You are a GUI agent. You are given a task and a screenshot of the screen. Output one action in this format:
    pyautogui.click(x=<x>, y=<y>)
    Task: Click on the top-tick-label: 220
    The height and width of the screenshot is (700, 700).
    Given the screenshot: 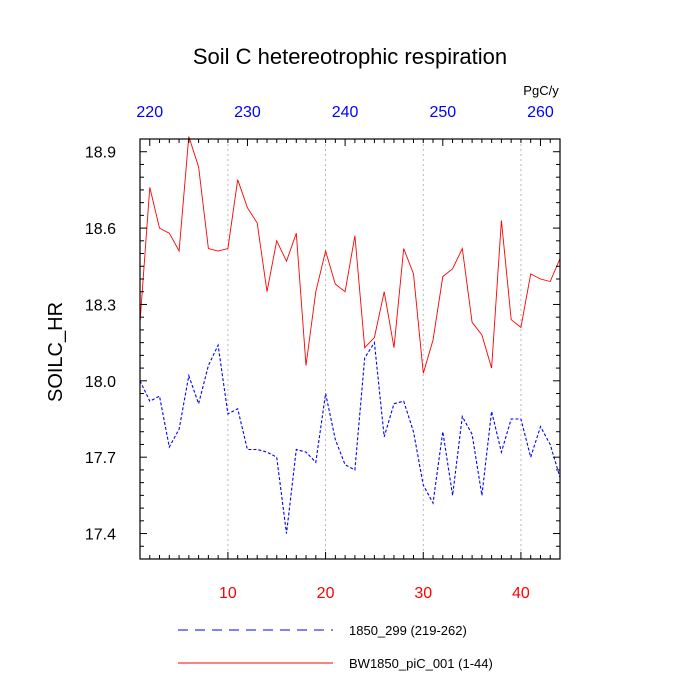 What is the action you would take?
    pyautogui.click(x=149, y=112)
    